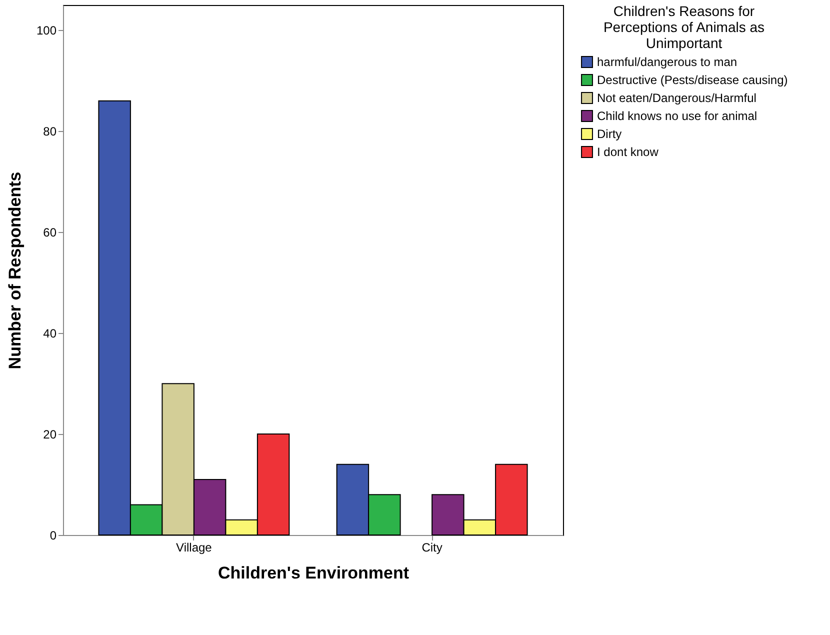 Image resolution: width=830 pixels, height=635 pixels. What do you see at coordinates (667, 62) in the screenshot?
I see `legend-label: harmful/dangerous to man` at bounding box center [667, 62].